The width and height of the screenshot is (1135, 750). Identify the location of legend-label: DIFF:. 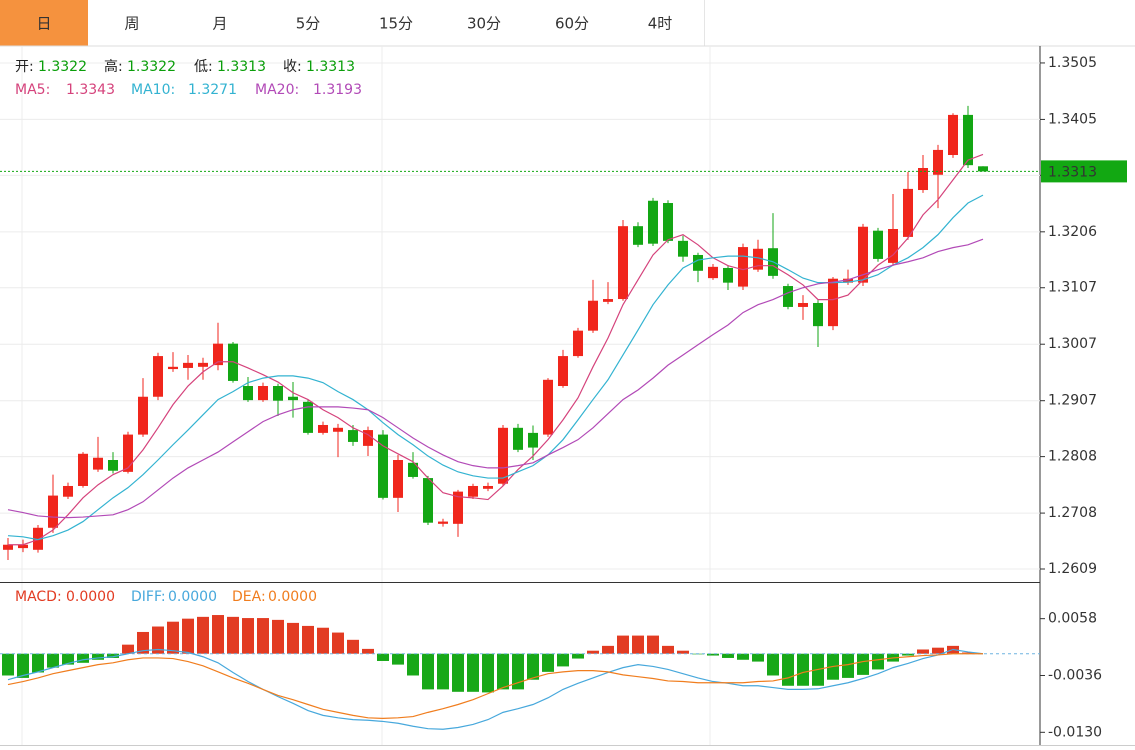
(148, 597).